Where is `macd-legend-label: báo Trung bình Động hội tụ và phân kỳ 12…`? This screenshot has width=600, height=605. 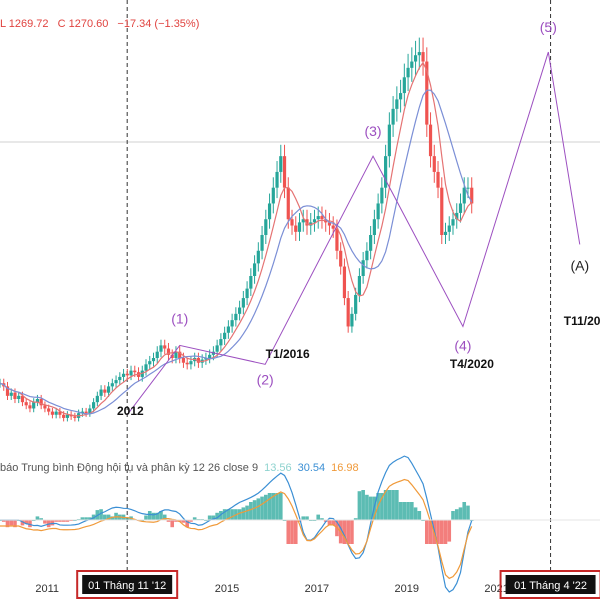 macd-legend-label: báo Trung bình Động hội tụ và phân kỳ 12… is located at coordinates (129, 468).